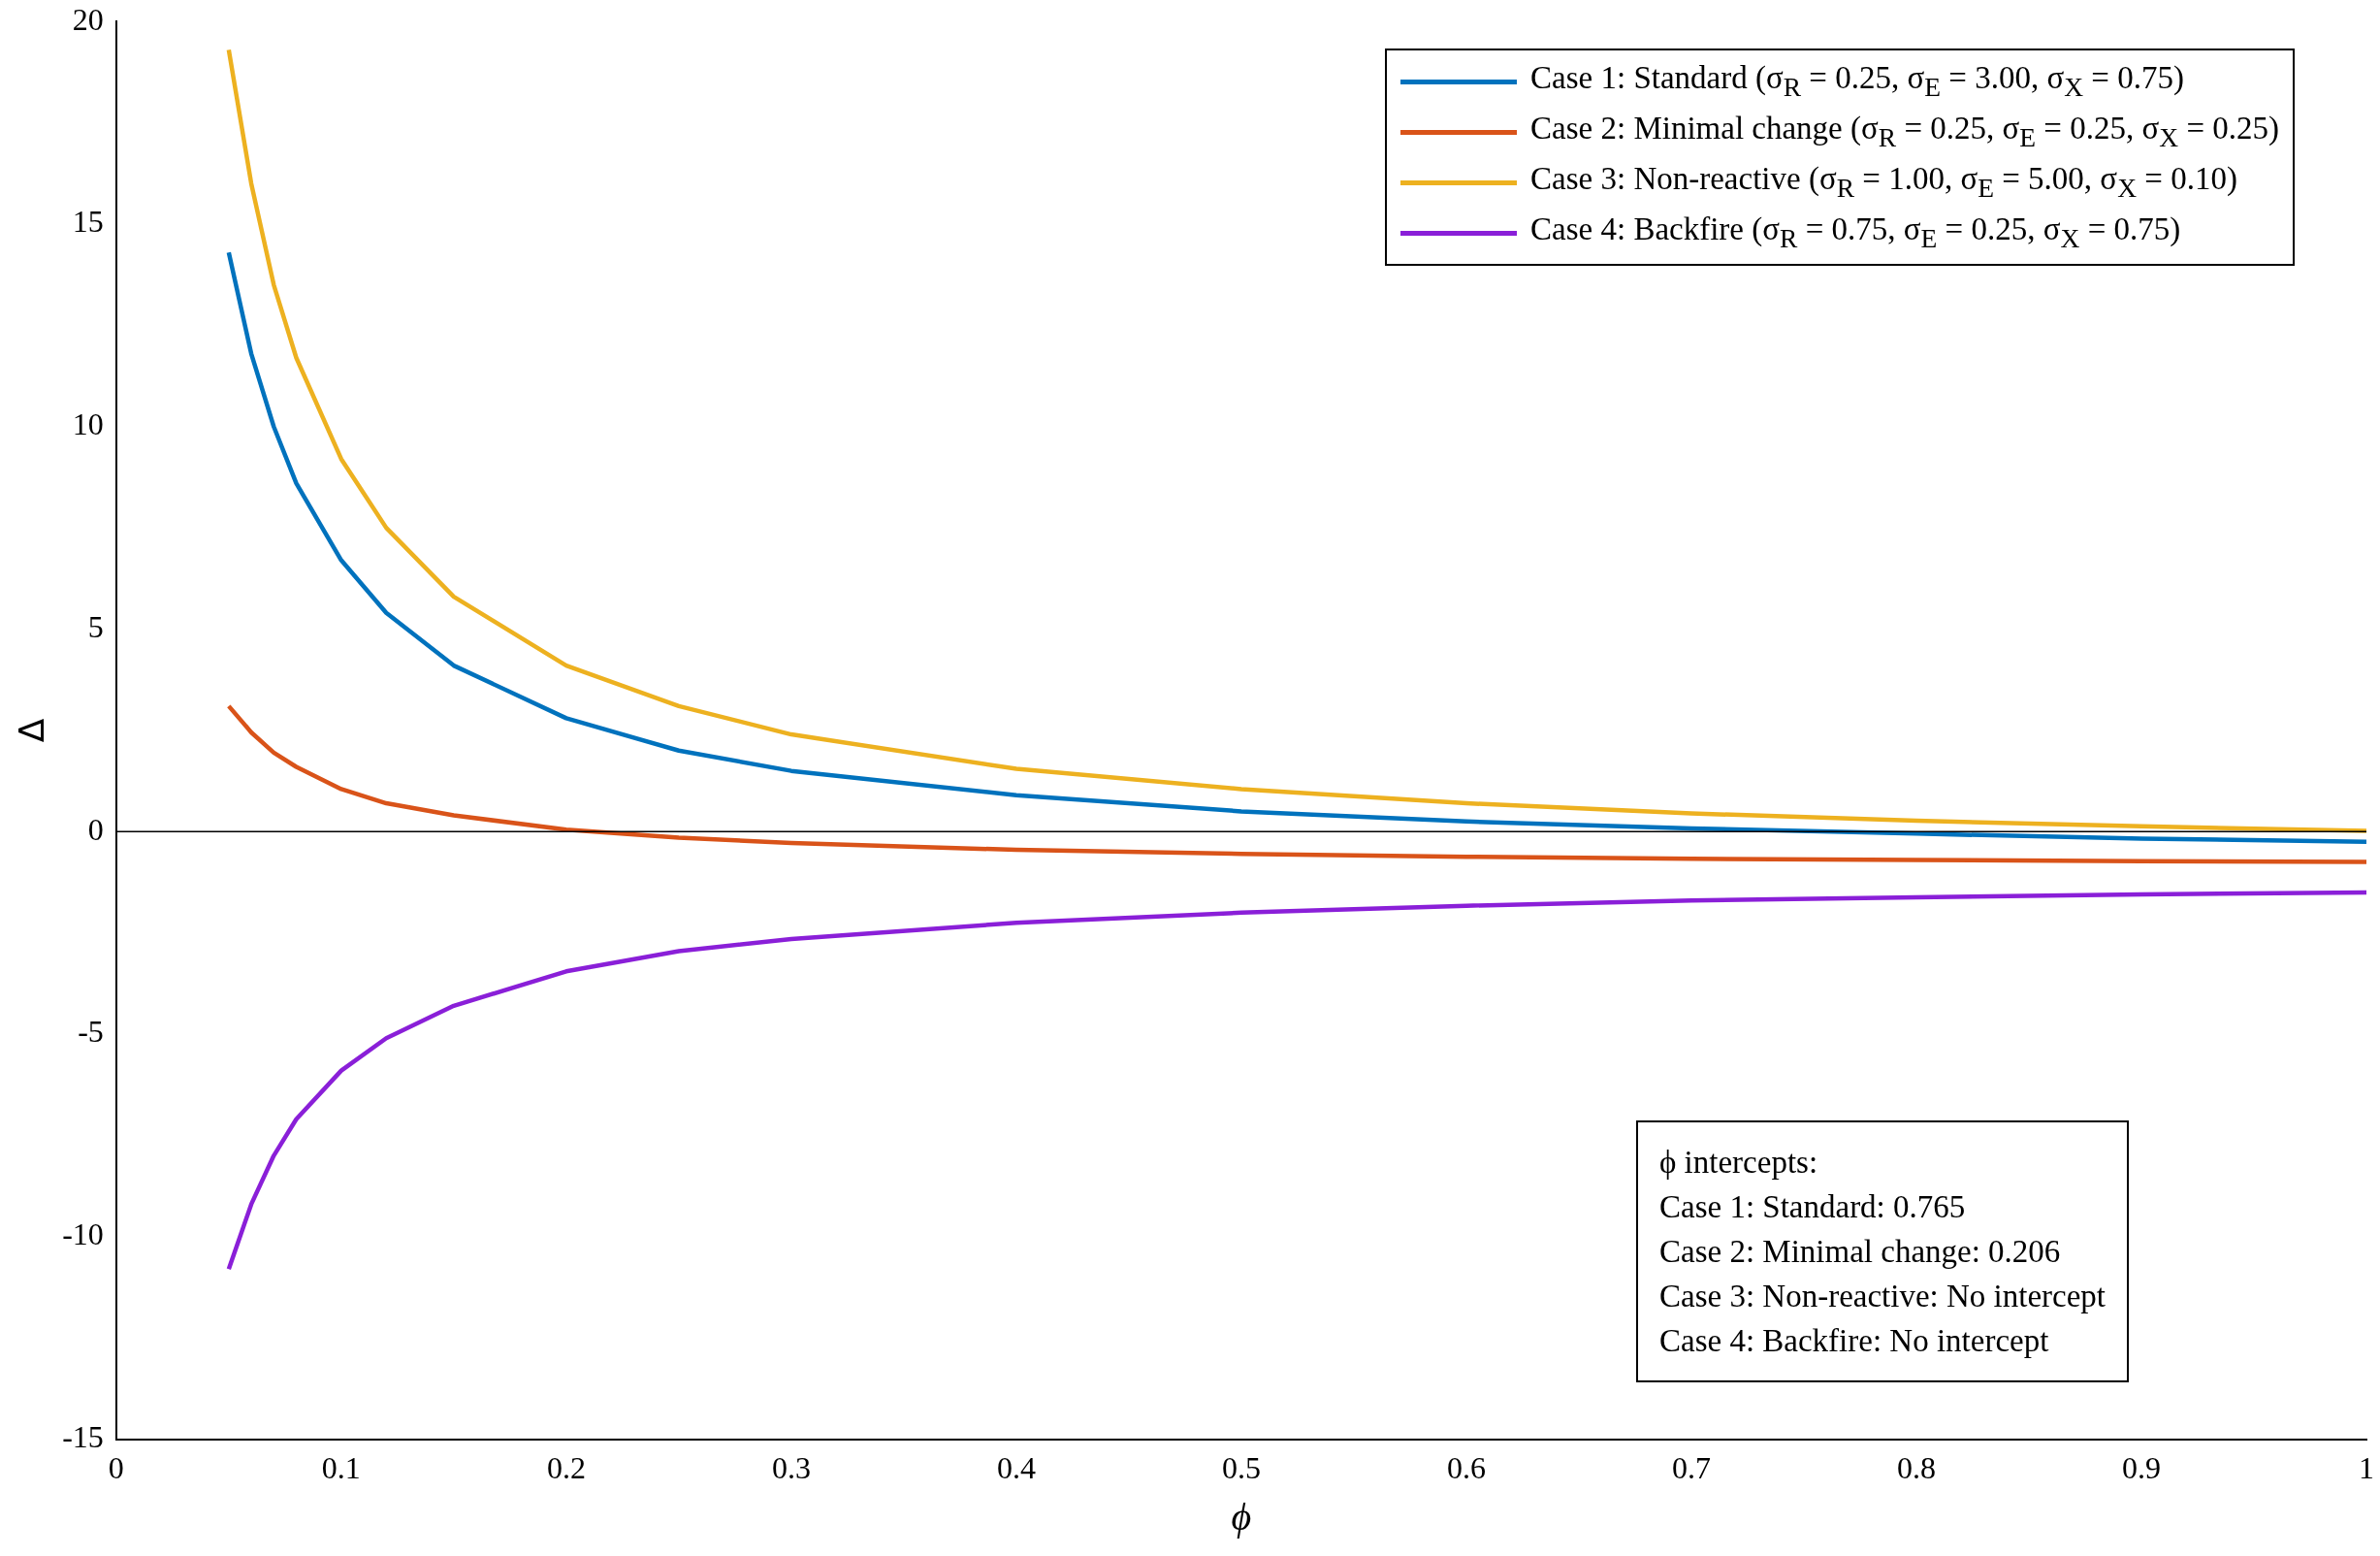 This screenshot has height=1556, width=2380. Describe the element at coordinates (1882, 1296) in the screenshot. I see `annotation: Case 3: Non-reactive: No intercept` at that location.